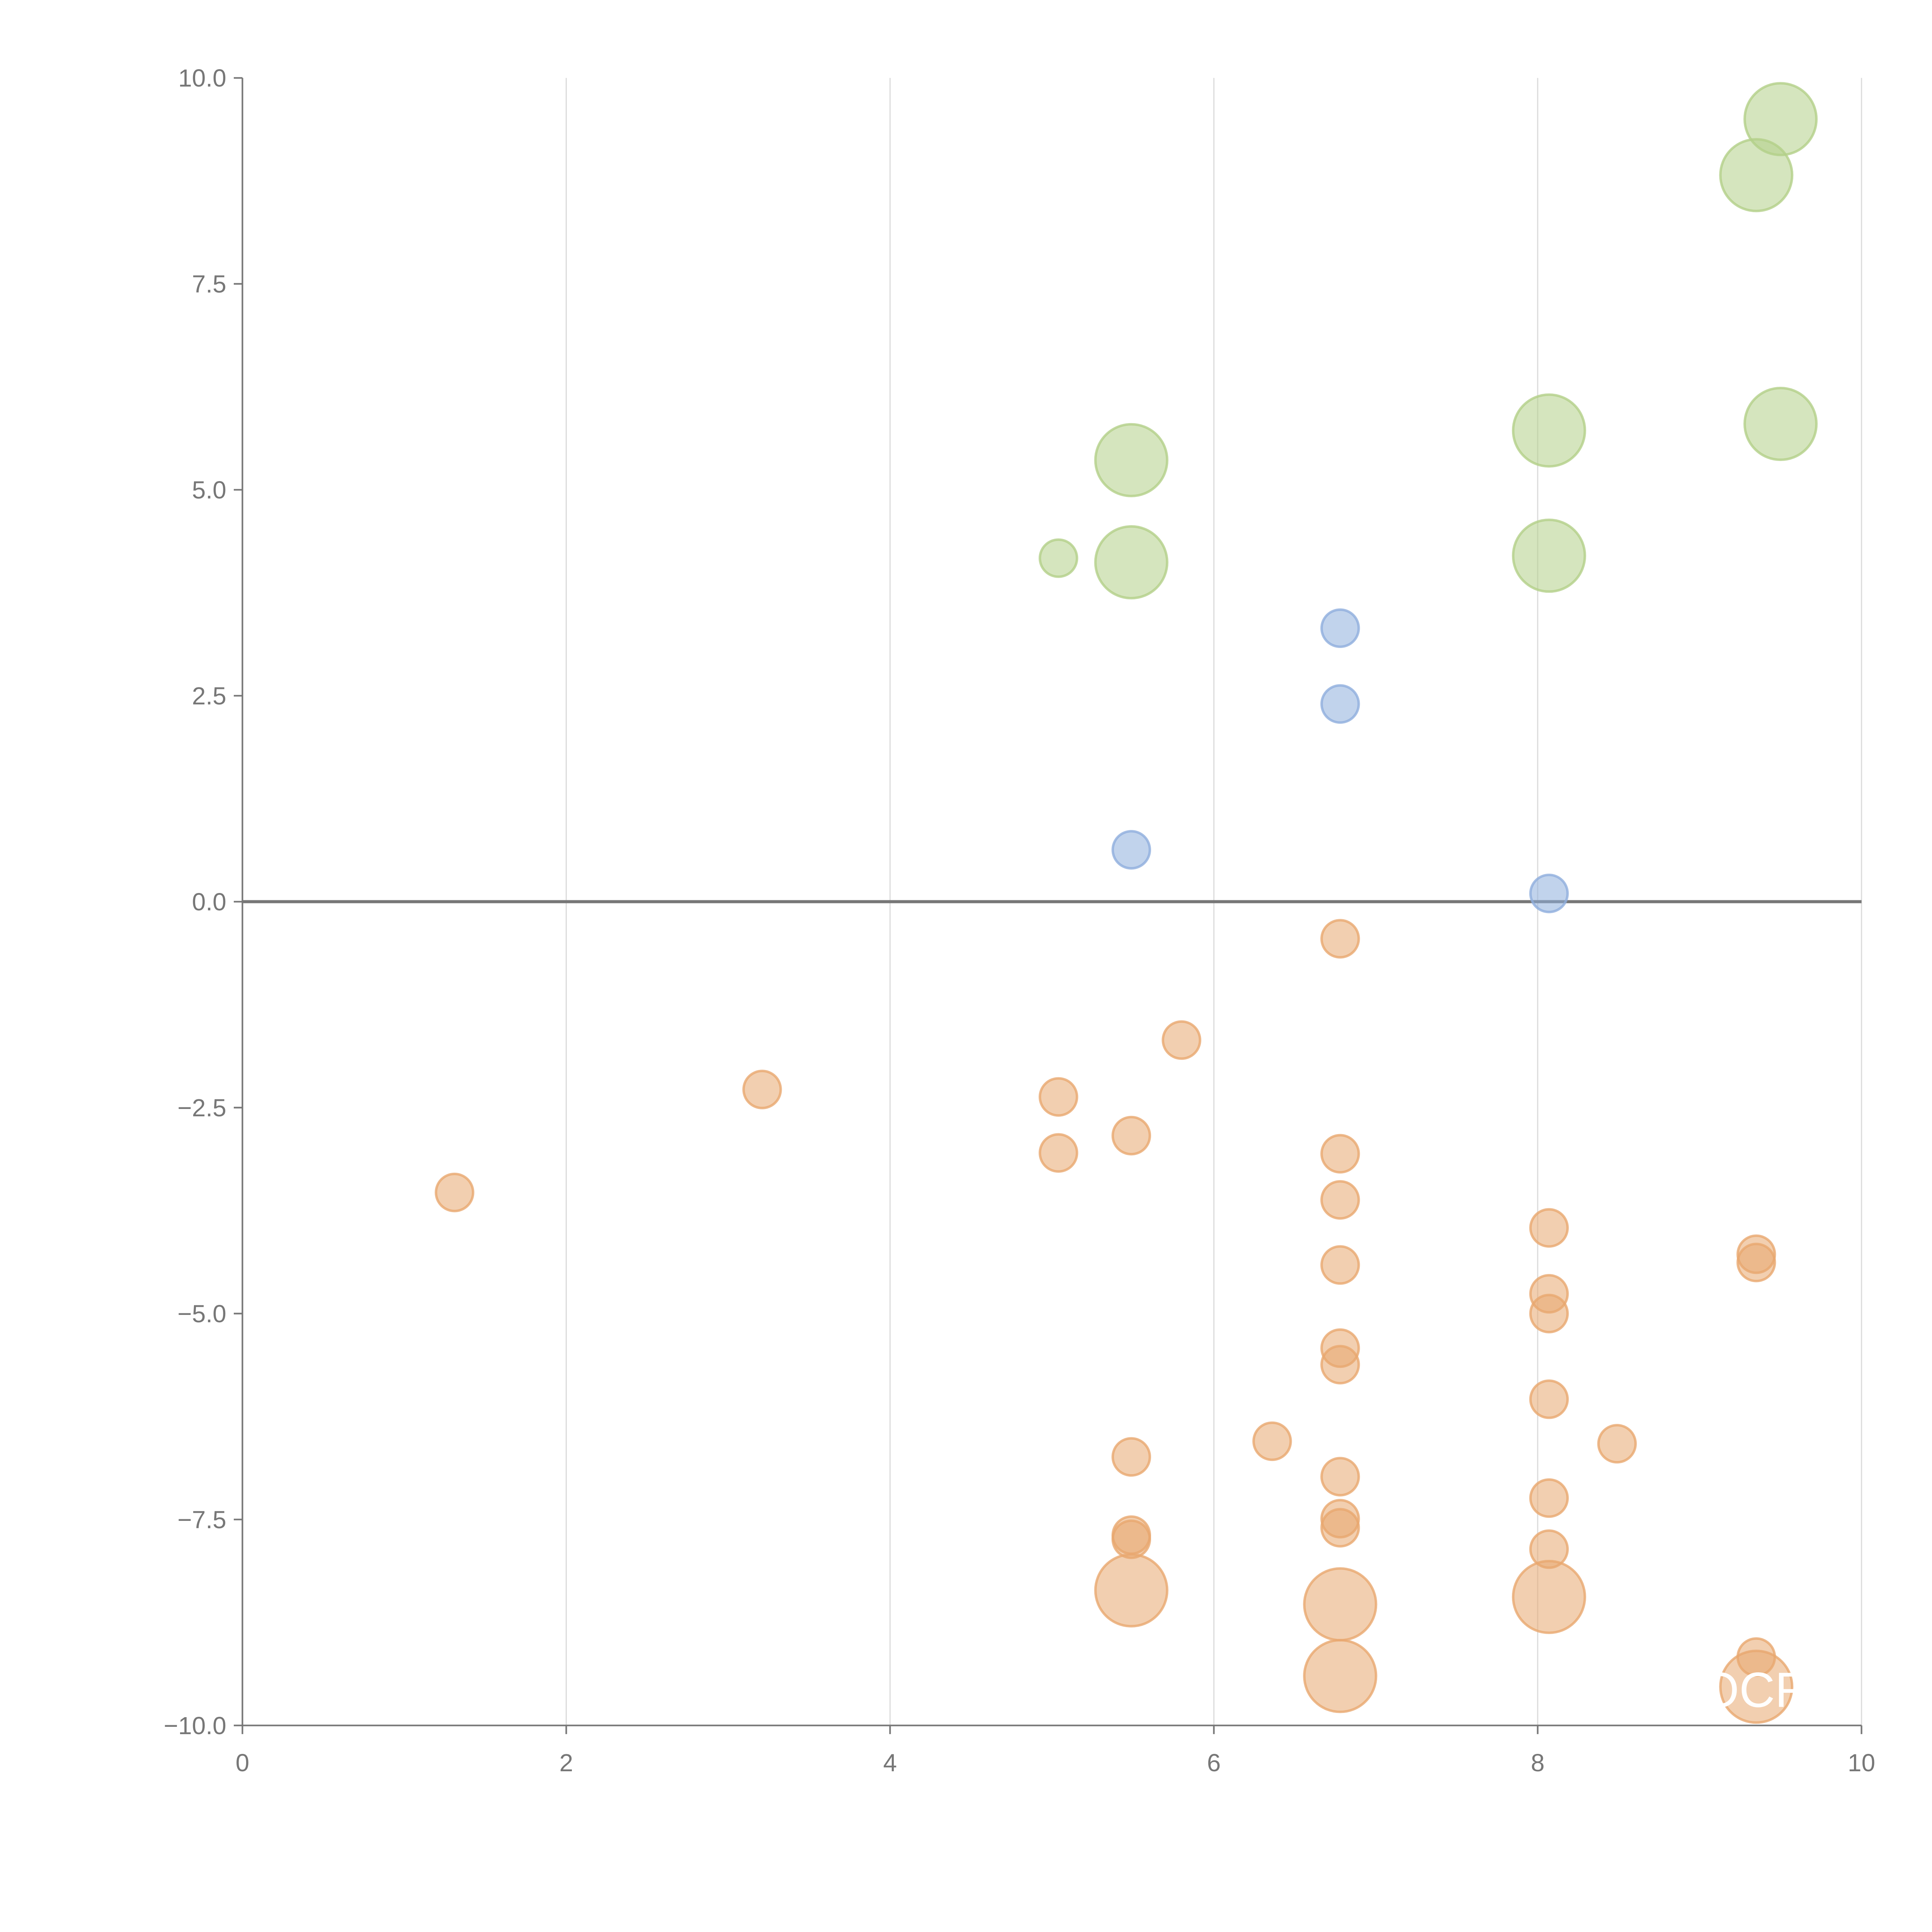 This screenshot has width=1932, height=1932. I want to click on y-tick-label: 7.5, so click(209, 284).